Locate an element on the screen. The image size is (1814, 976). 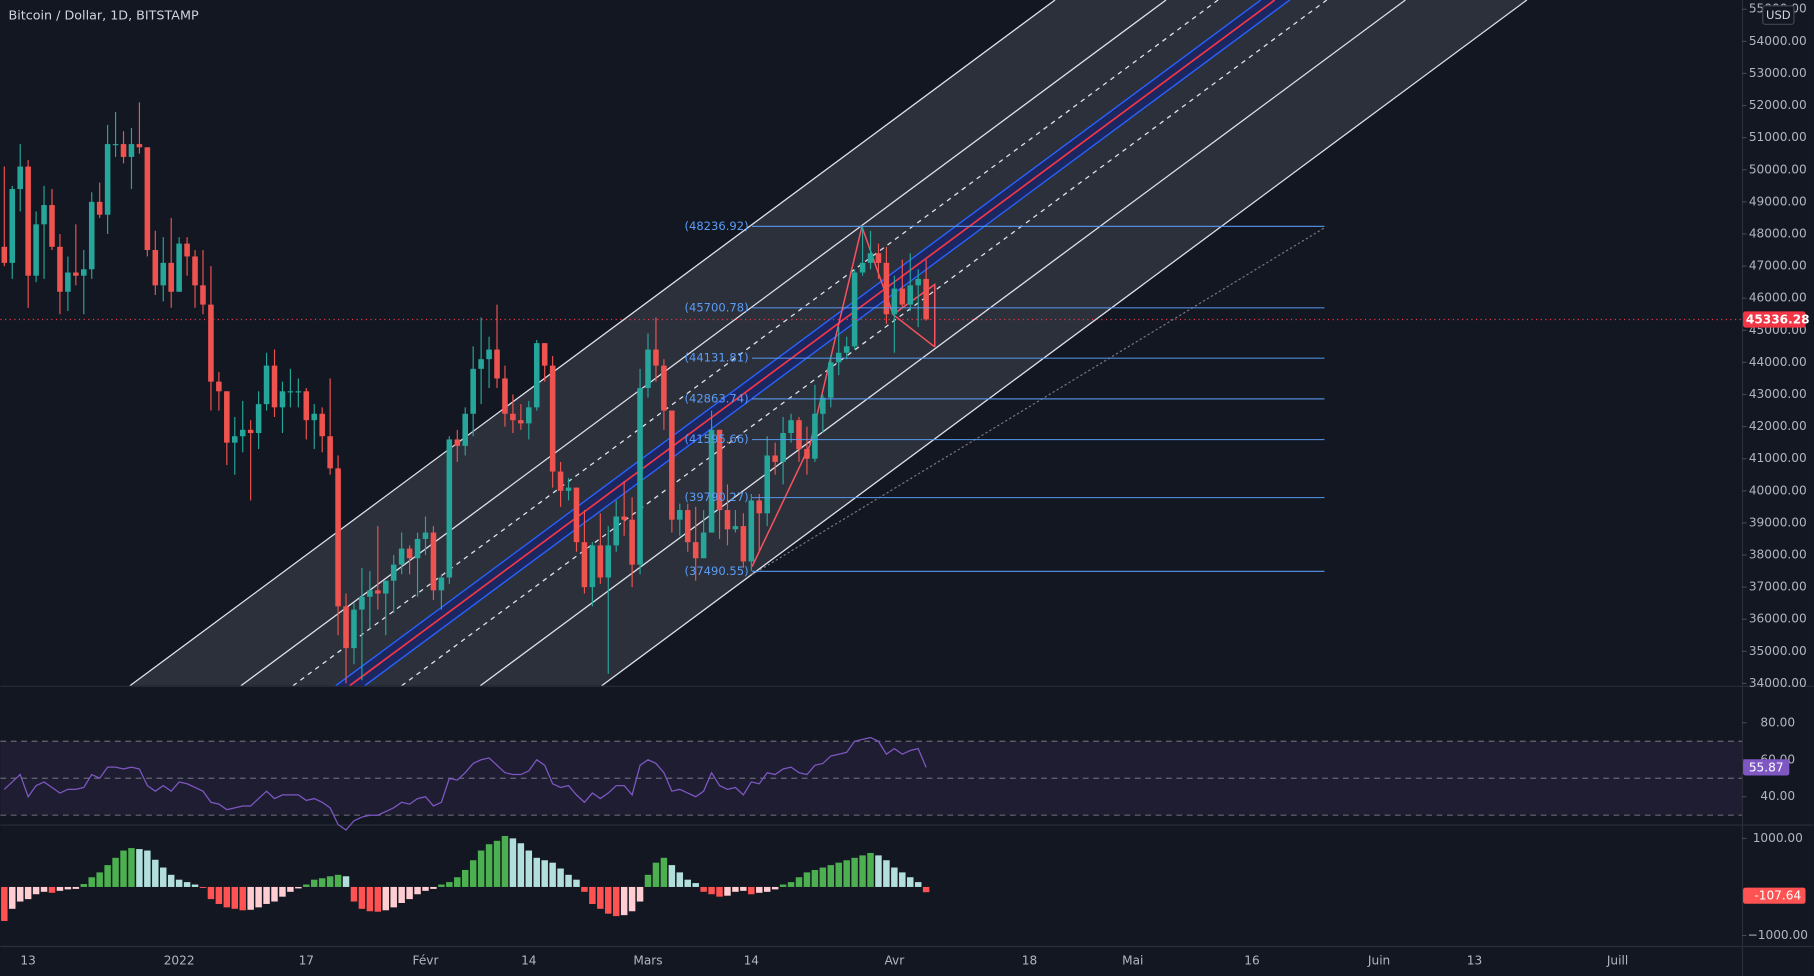
x-tick-label: 17 is located at coordinates (306, 960).